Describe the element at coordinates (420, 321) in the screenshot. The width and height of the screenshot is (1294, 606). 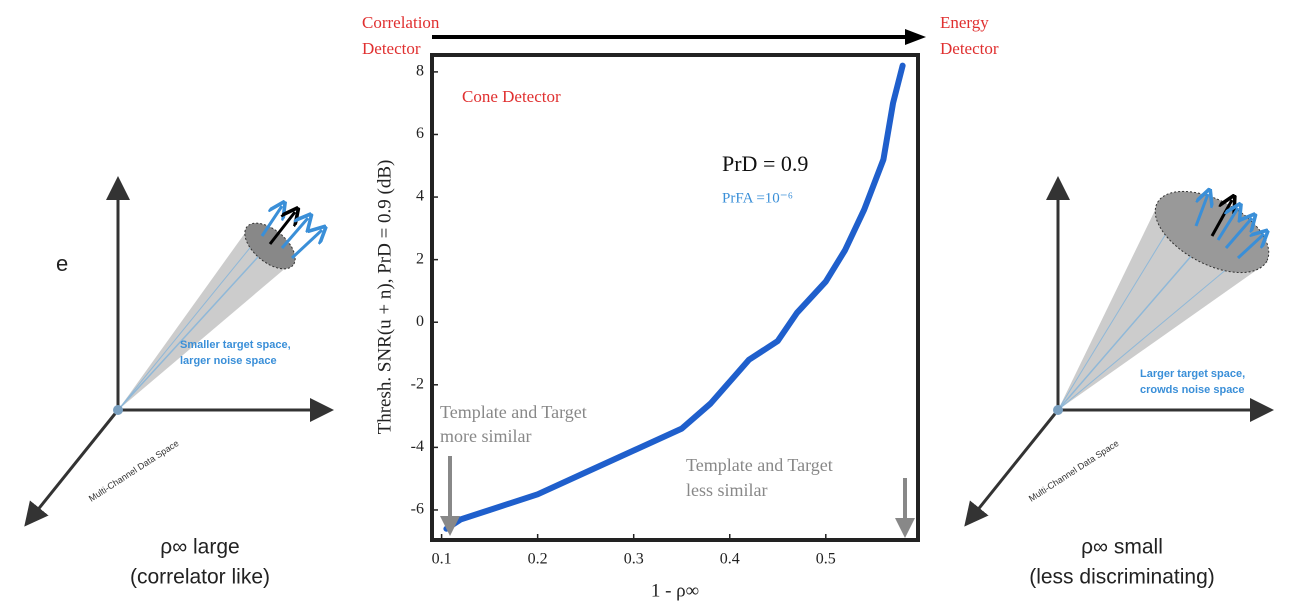
I see `y-tick-label: 0` at that location.